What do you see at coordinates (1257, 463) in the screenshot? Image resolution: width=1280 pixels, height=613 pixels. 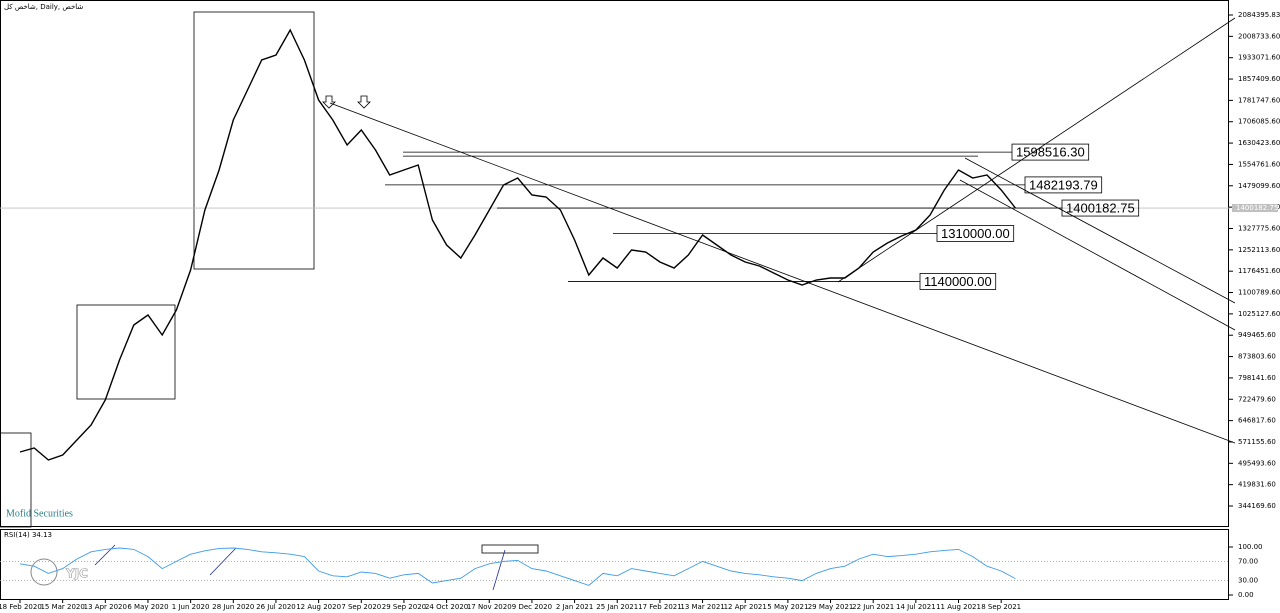 I see `y-tick-label: 495493.60` at bounding box center [1257, 463].